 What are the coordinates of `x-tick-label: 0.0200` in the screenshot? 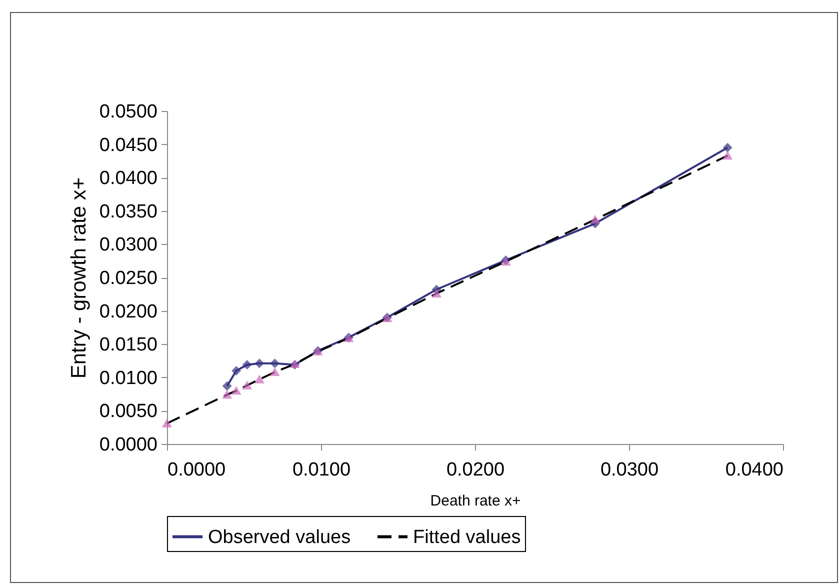 It's located at (475, 470).